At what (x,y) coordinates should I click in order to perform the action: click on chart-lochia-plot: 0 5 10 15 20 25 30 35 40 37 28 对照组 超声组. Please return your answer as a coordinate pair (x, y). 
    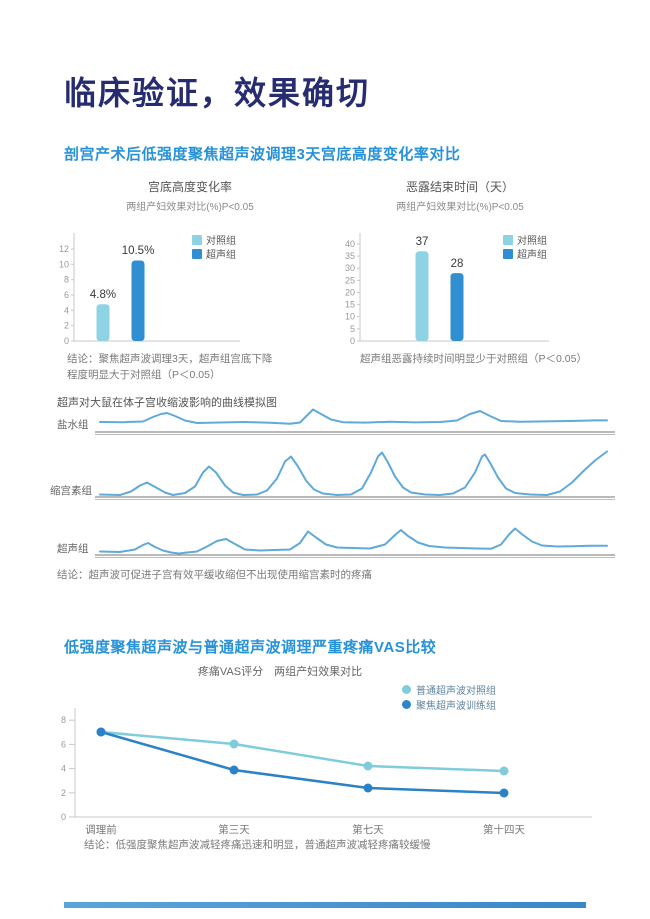
    Looking at the image, I should click on (447, 289).